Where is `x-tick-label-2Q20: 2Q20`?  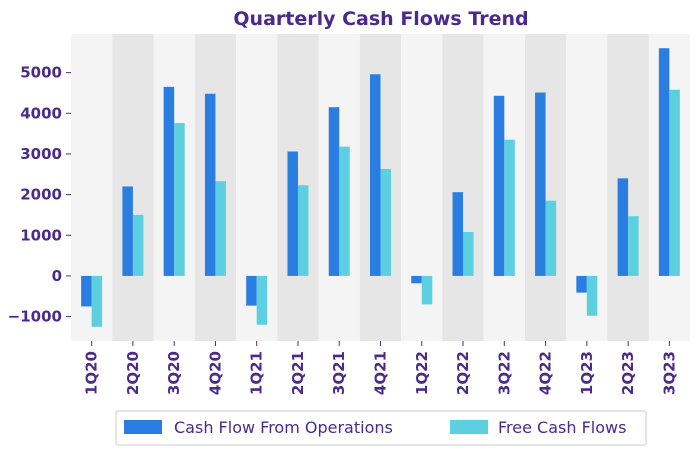 x-tick-label-2Q20: 2Q20 is located at coordinates (133, 373).